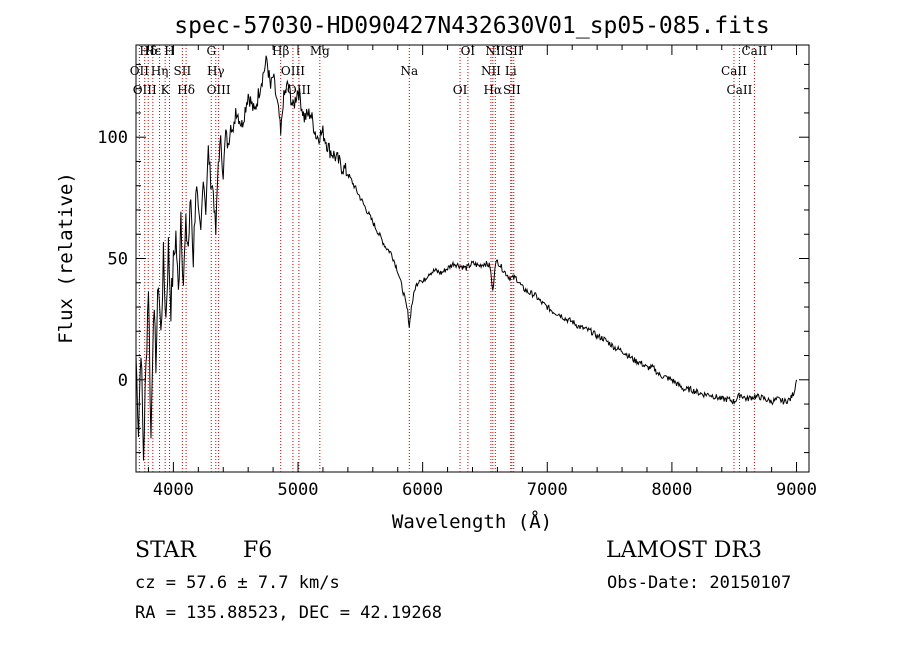 The image size is (900, 649). What do you see at coordinates (216, 71) in the screenshot?
I see `line-marker-label: Hγ` at bounding box center [216, 71].